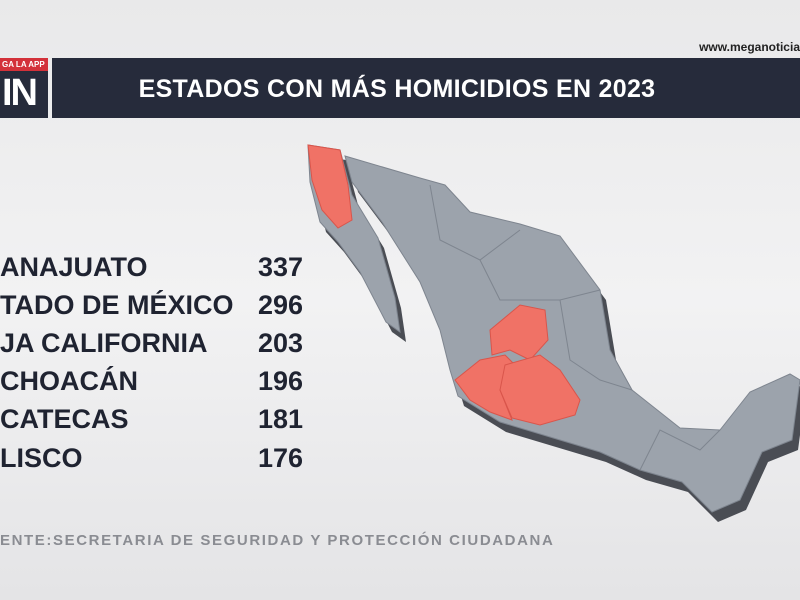 The image size is (800, 600). I want to click on title: ESTADOS CON MÁS HOMICIDIOS EN 2023, so click(397, 89).